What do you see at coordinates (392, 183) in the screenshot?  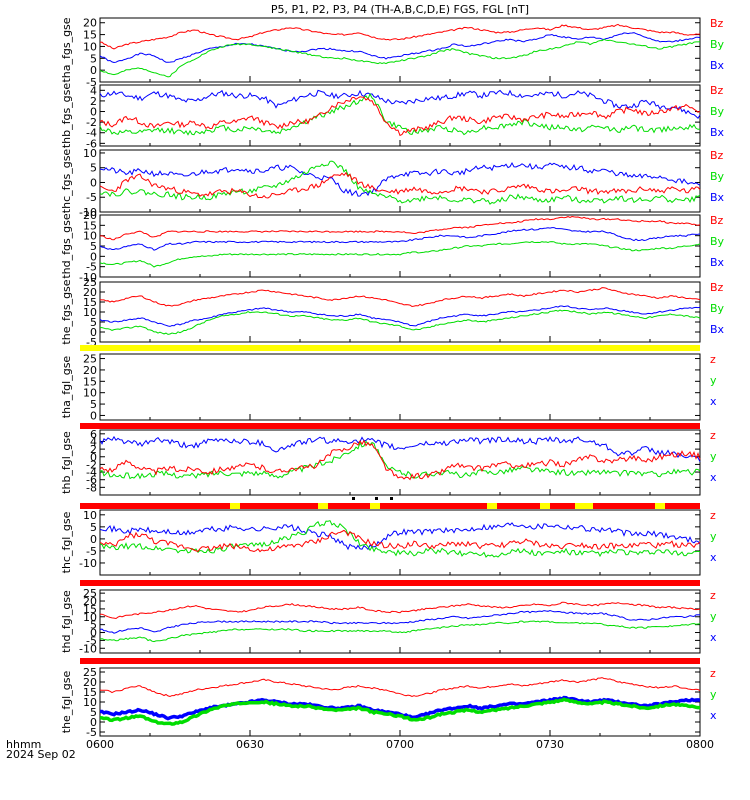 I see `panel-thc_fgs_gse: 10 50 -5 -10 thc_fgs_gse Bz By Bx` at bounding box center [392, 183].